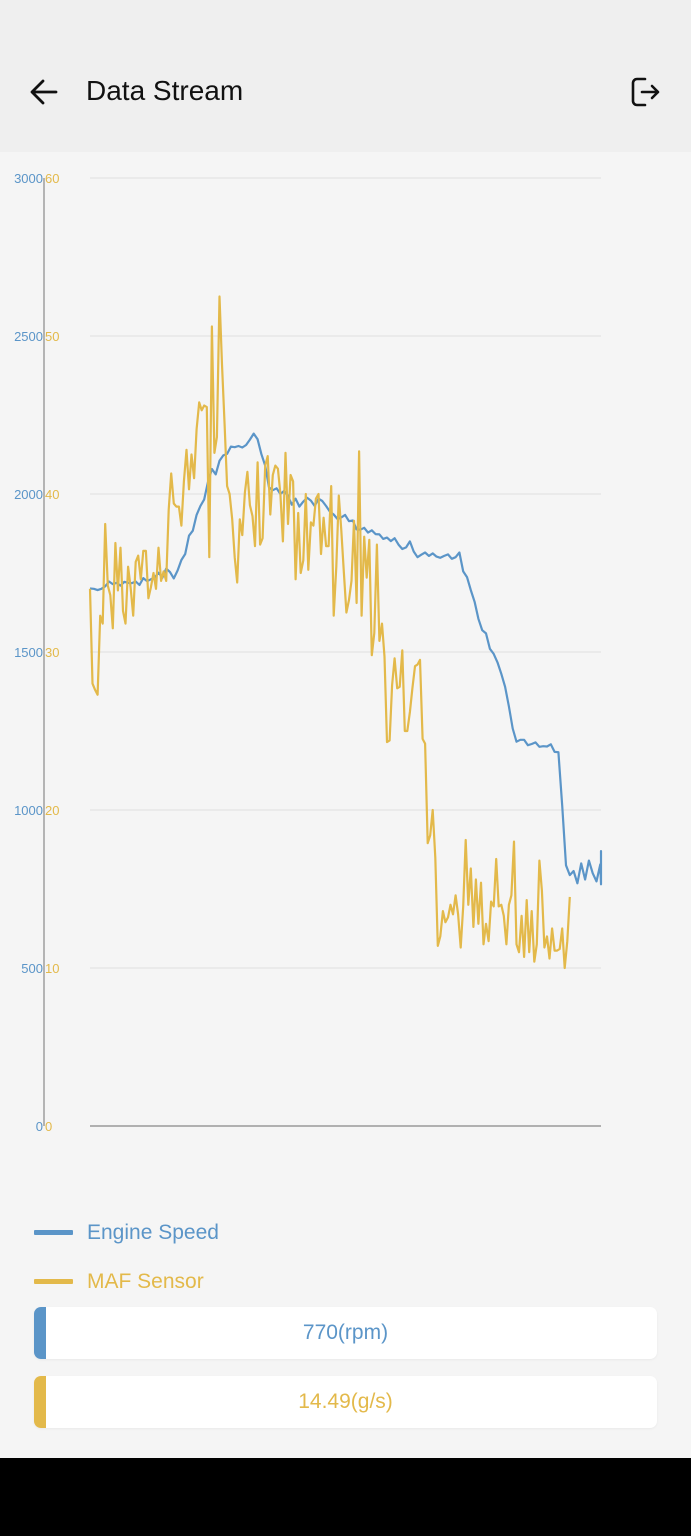 This screenshot has width=691, height=1536. I want to click on y-right-tick-label: 0, so click(48, 1126).